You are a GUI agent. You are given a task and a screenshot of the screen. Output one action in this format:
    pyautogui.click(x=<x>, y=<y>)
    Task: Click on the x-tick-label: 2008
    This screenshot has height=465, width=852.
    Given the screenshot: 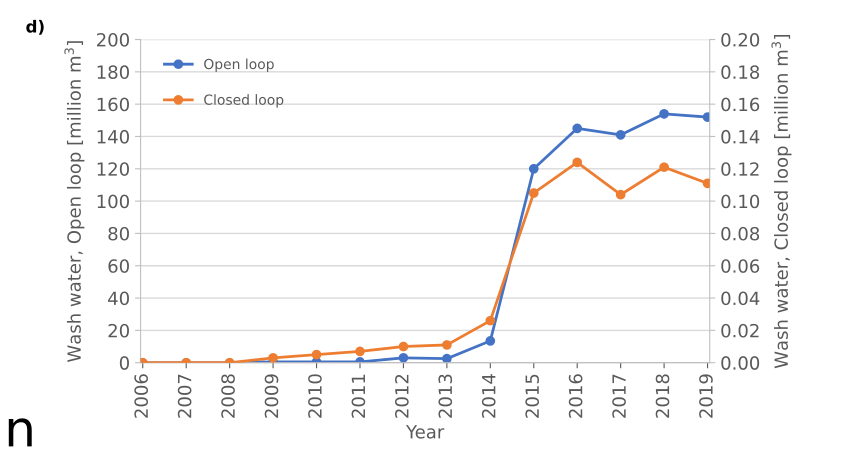 What is the action you would take?
    pyautogui.click(x=228, y=396)
    